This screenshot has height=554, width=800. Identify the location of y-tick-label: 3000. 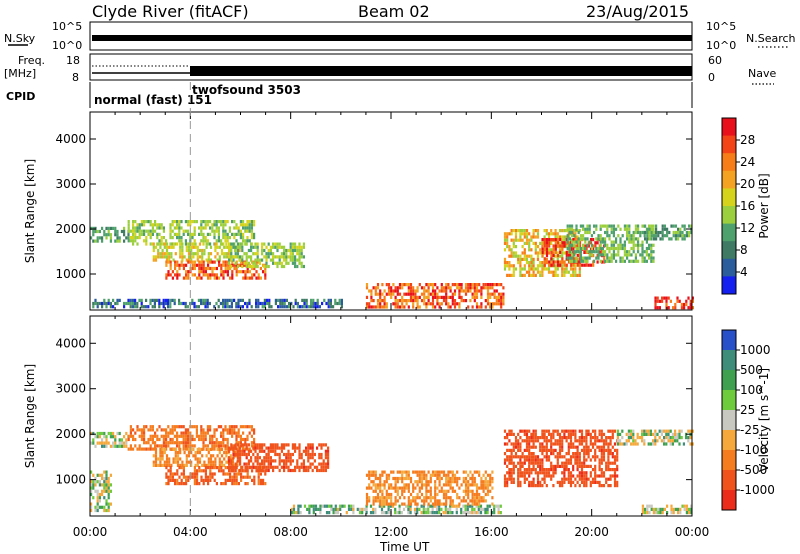
(70, 184).